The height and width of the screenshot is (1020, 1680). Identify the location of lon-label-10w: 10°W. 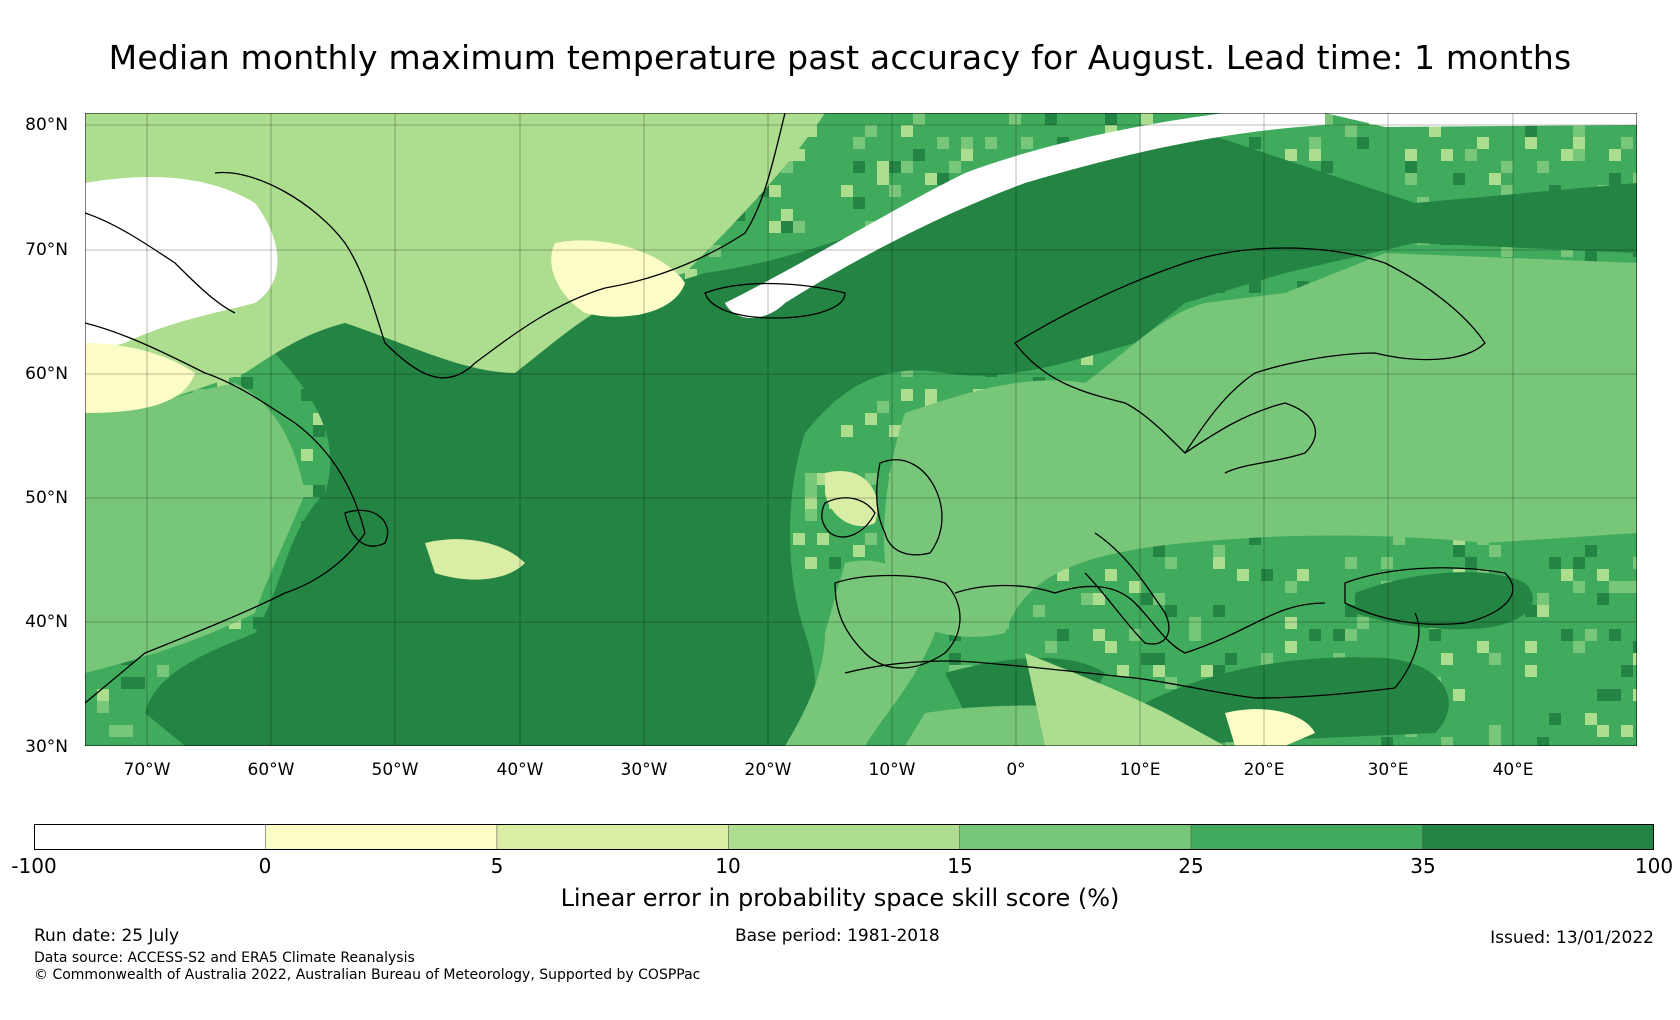
(892, 770).